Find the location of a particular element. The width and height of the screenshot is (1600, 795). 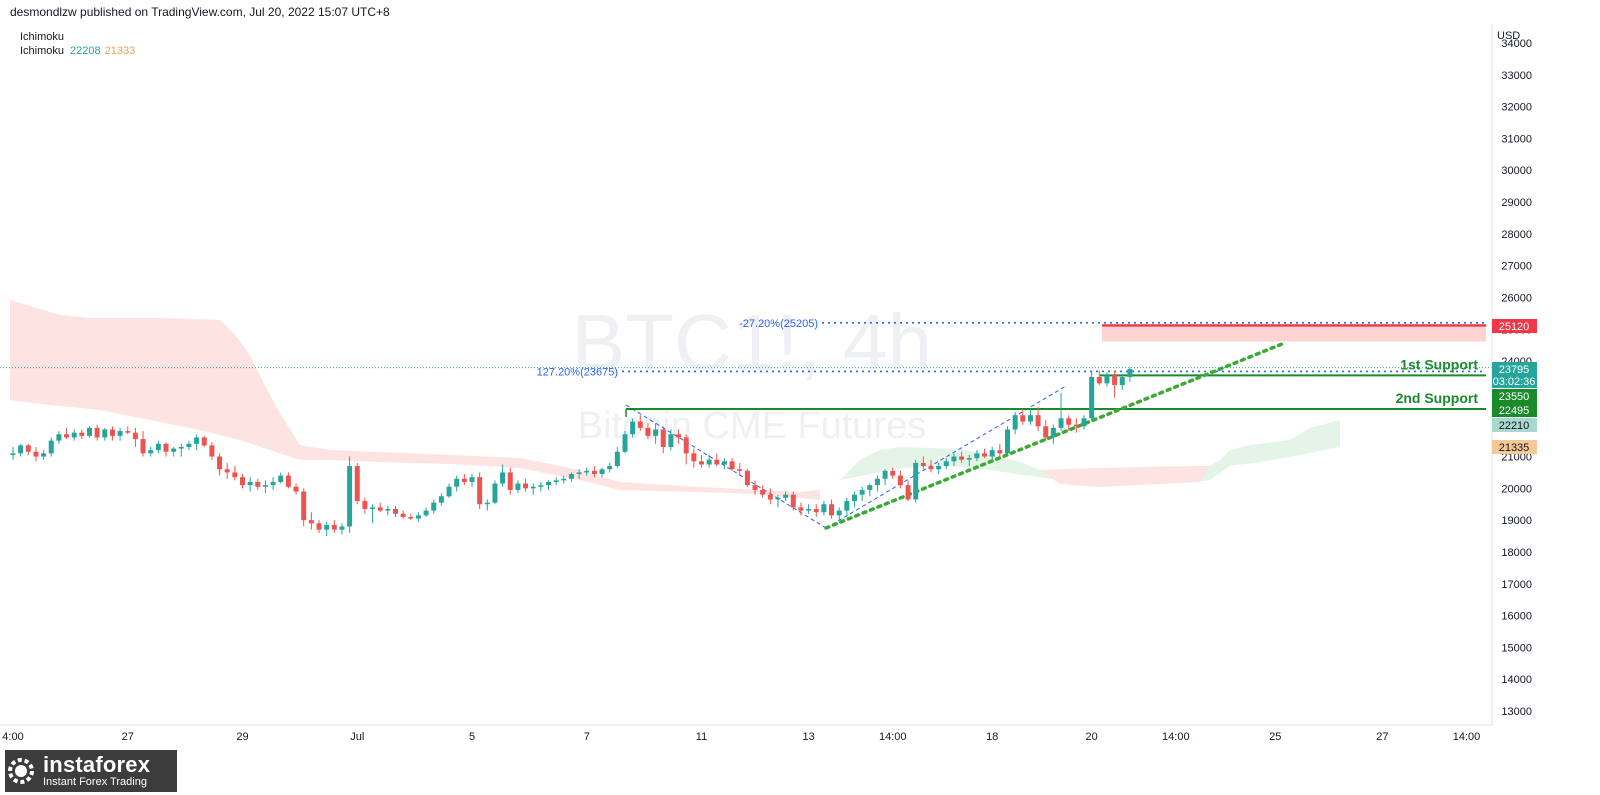

gear-logo-icon is located at coordinates (21, 771).